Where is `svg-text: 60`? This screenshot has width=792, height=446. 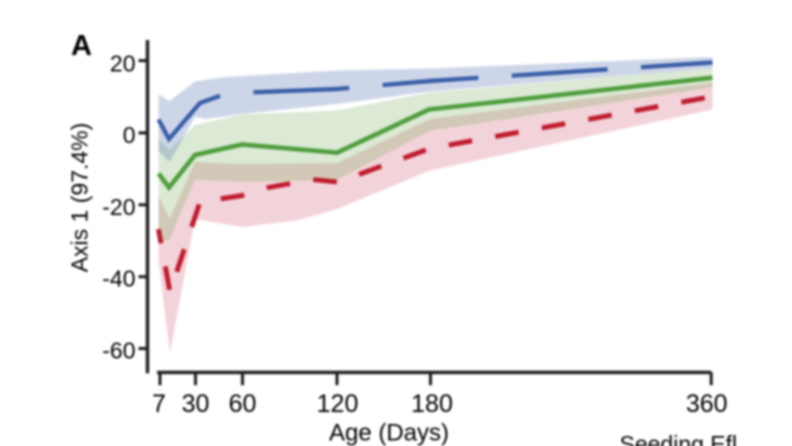
svg-text: 60 is located at coordinates (243, 404).